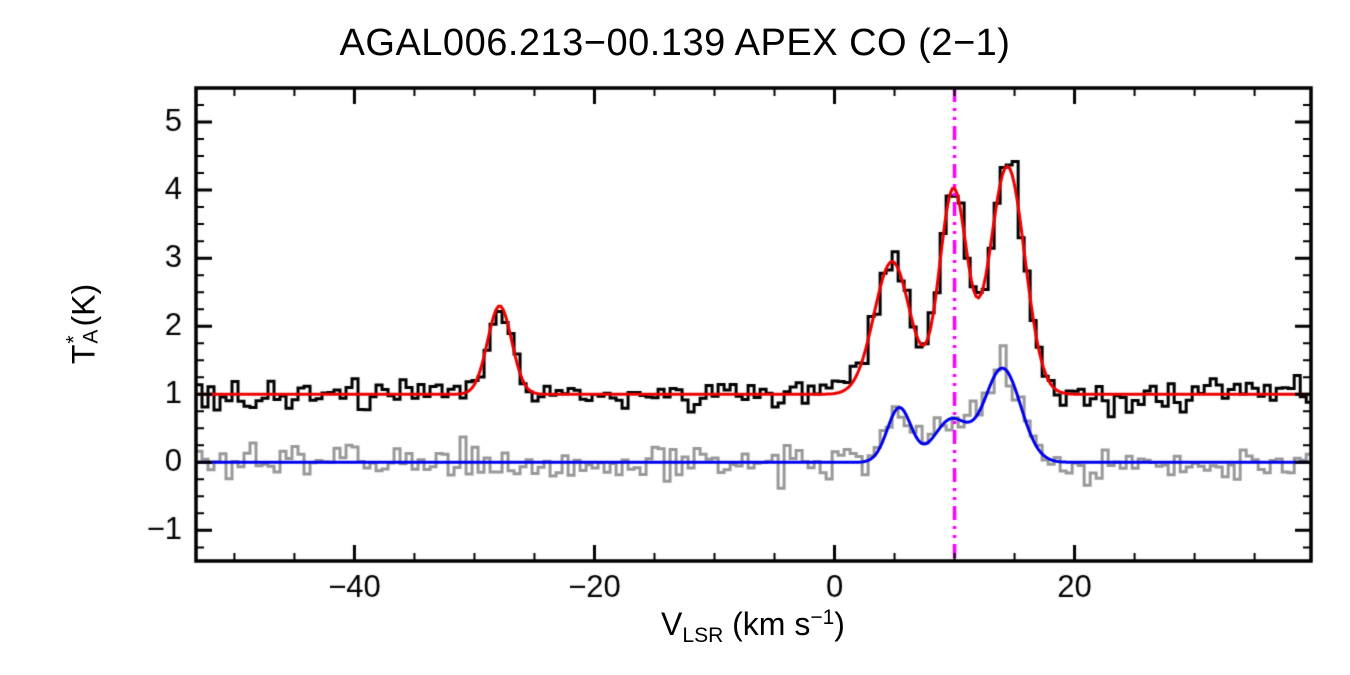 The width and height of the screenshot is (1350, 675). I want to click on x-axis-label-unit-pre: (km s, so click(767, 624).